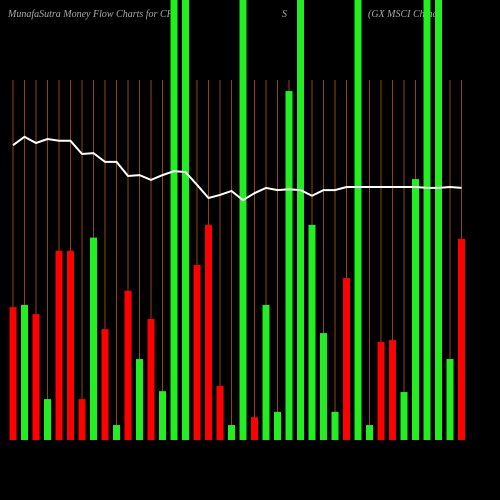 The width and height of the screenshot is (500, 500). What do you see at coordinates (237, 168) in the screenshot?
I see `money-flow-line` at bounding box center [237, 168].